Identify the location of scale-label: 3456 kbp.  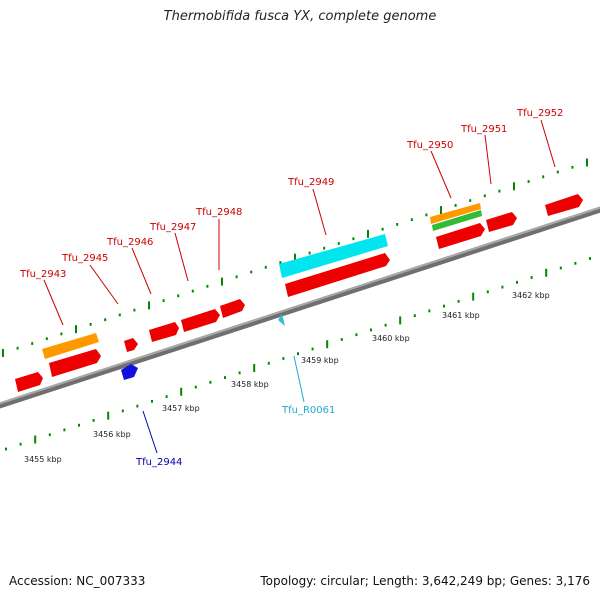
(112, 434).